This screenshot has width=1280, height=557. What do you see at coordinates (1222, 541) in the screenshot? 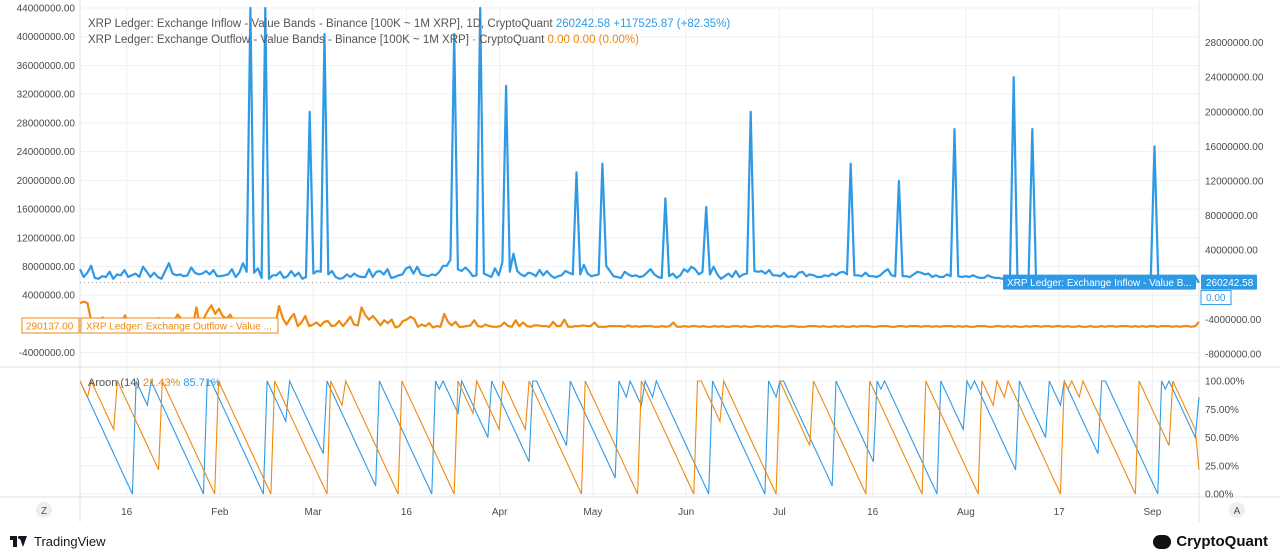
I see `cryptoquant-label: CryptoQuant` at bounding box center [1222, 541].